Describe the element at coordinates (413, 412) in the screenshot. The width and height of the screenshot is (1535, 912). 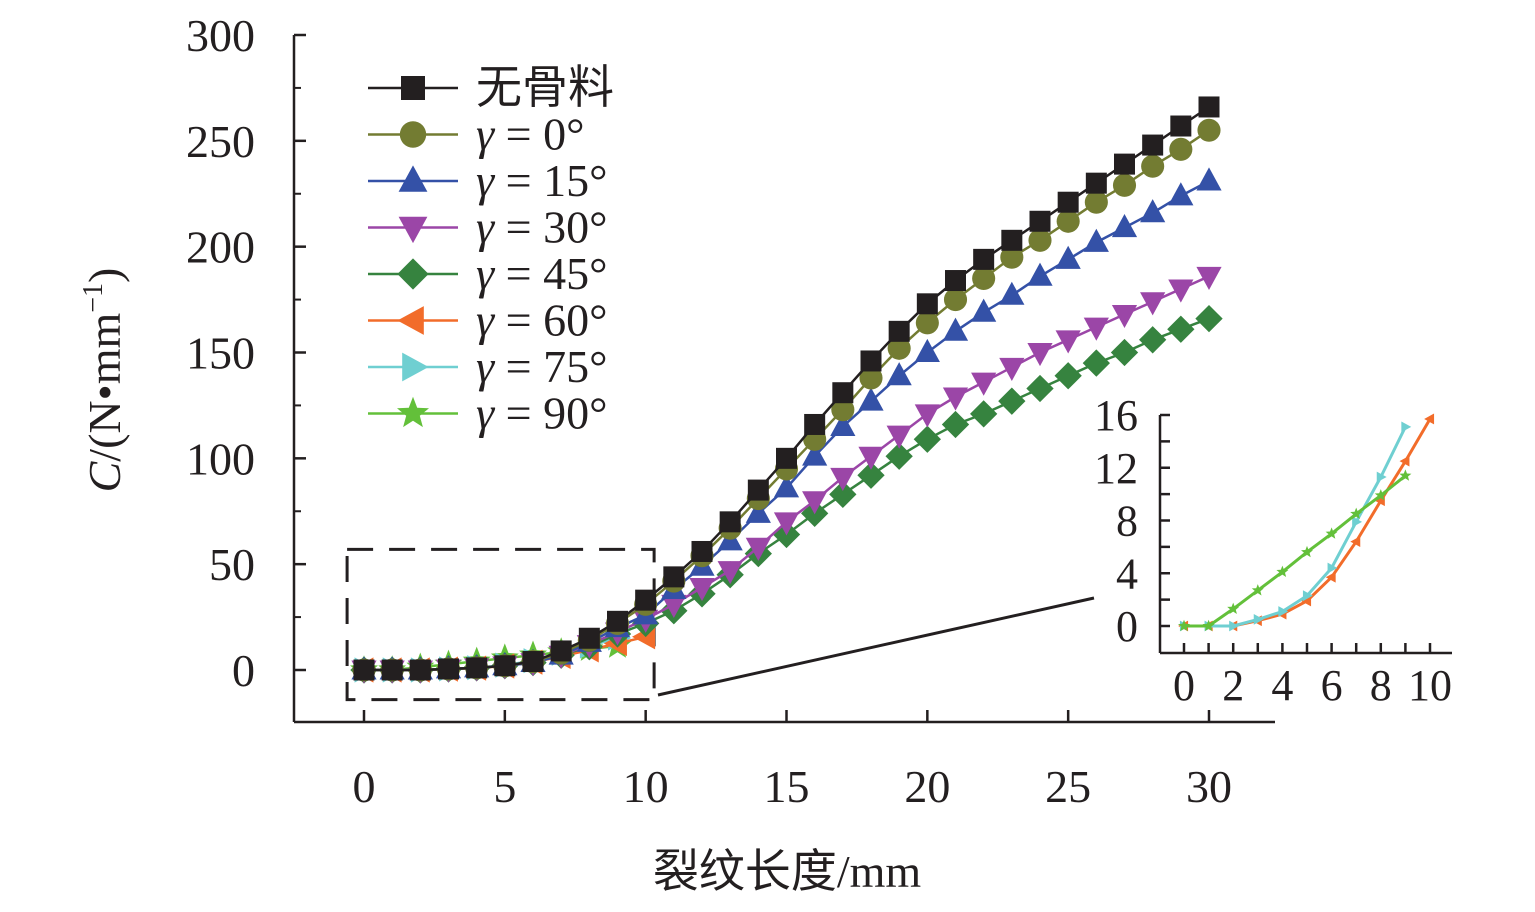
I see `marker-star` at that location.